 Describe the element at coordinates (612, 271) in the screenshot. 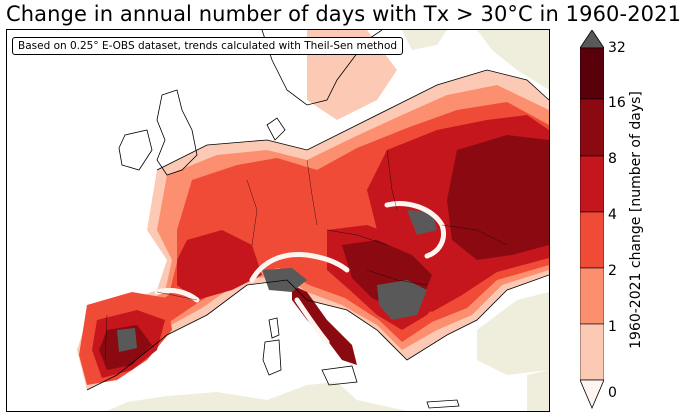

I see `colorbar-tick-2: 2` at that location.